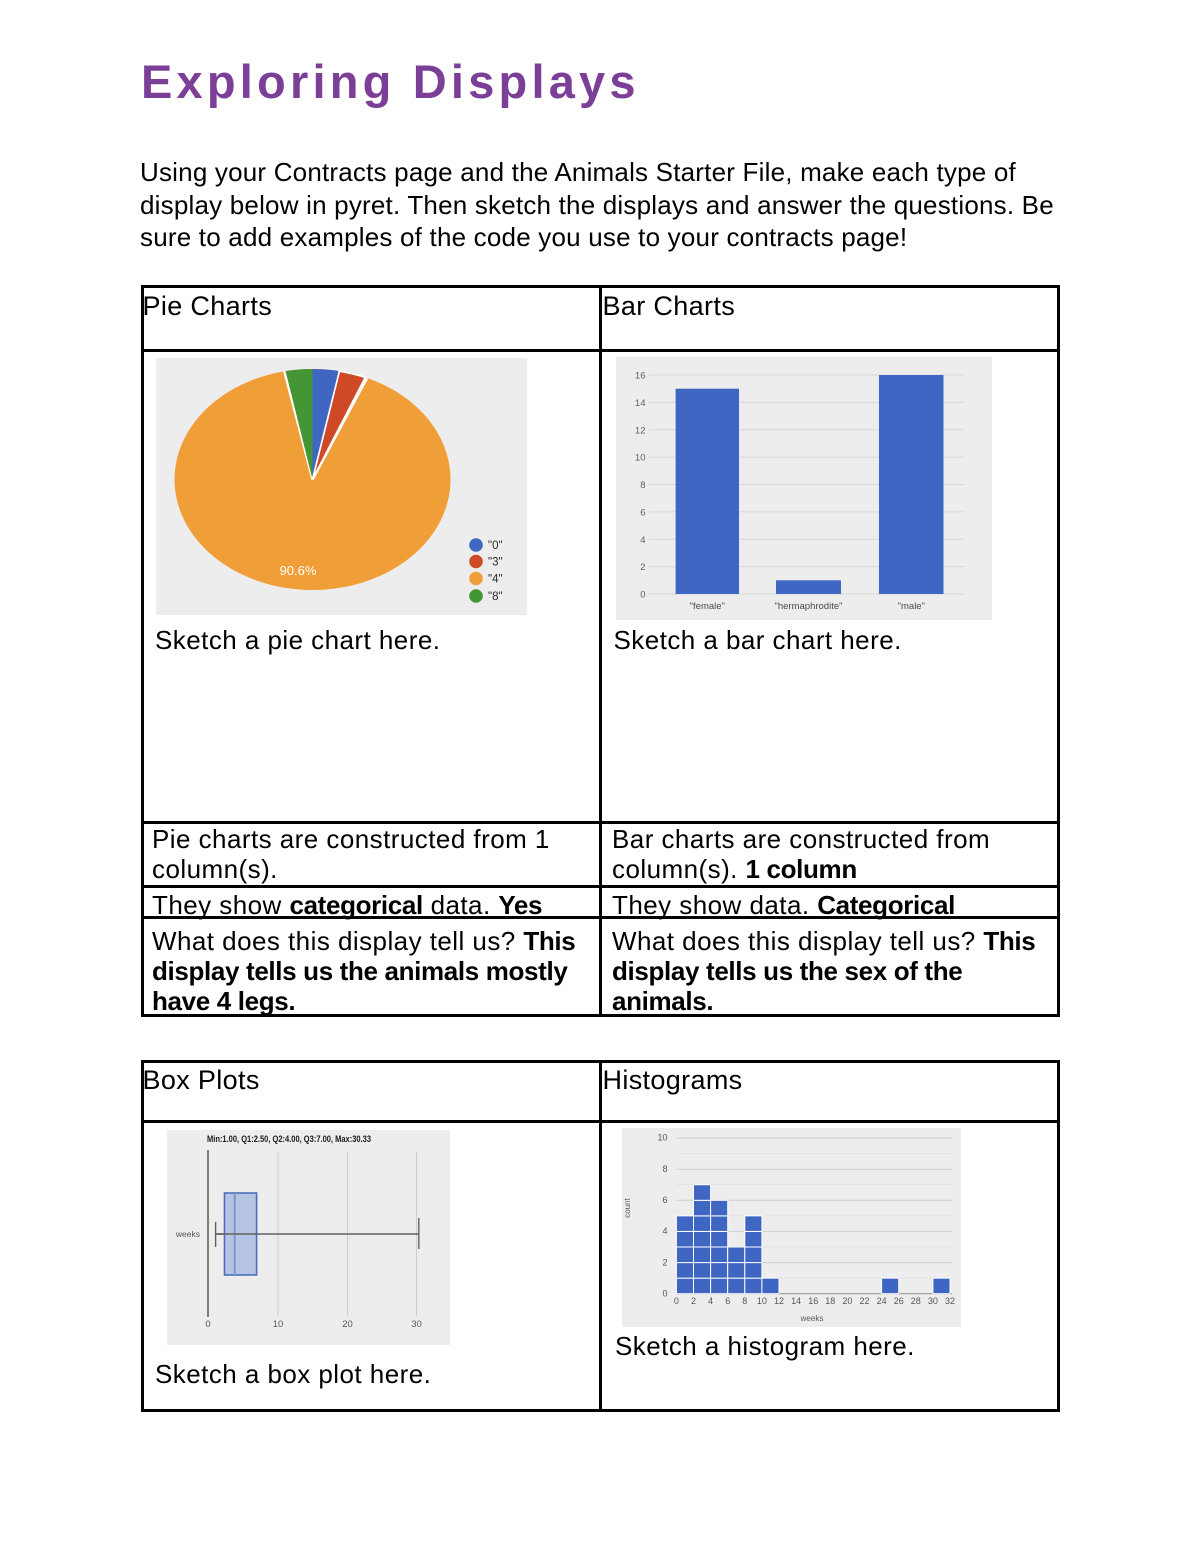 The height and width of the screenshot is (1553, 1200). I want to click on svg-text: "male", so click(911, 606).